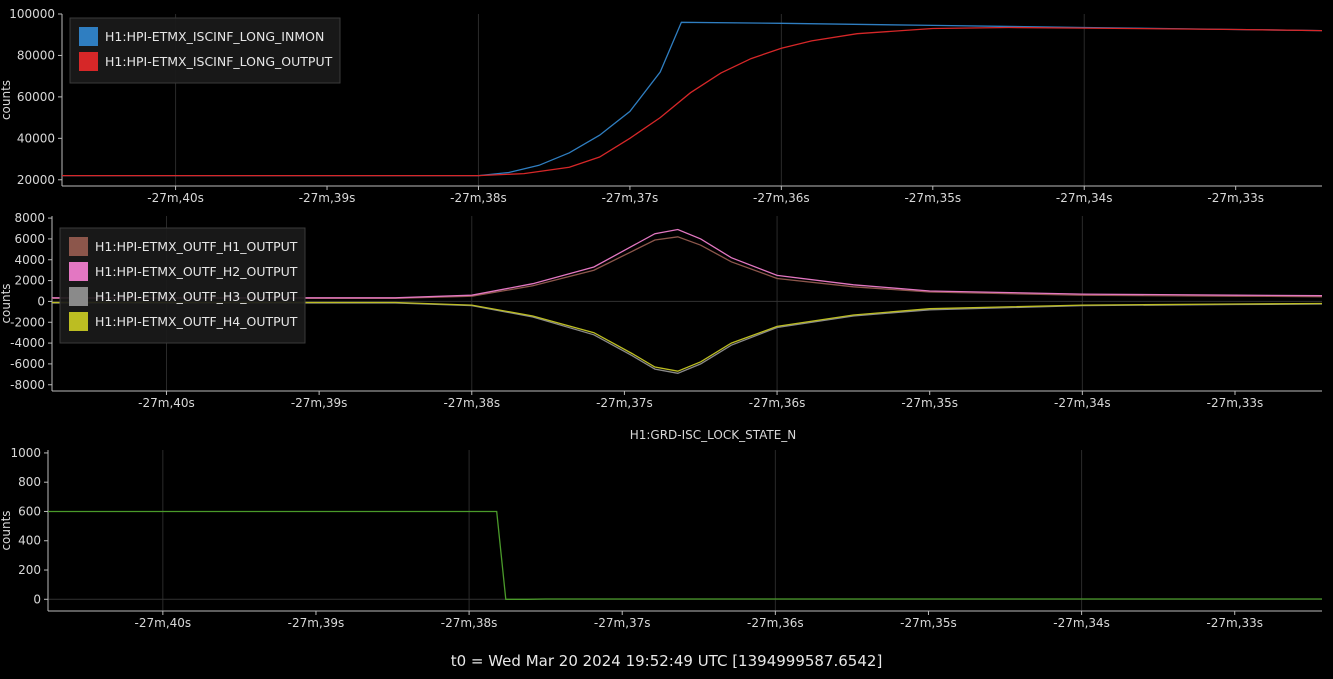  I want to click on y-tick-label: -4000, so click(27, 343).